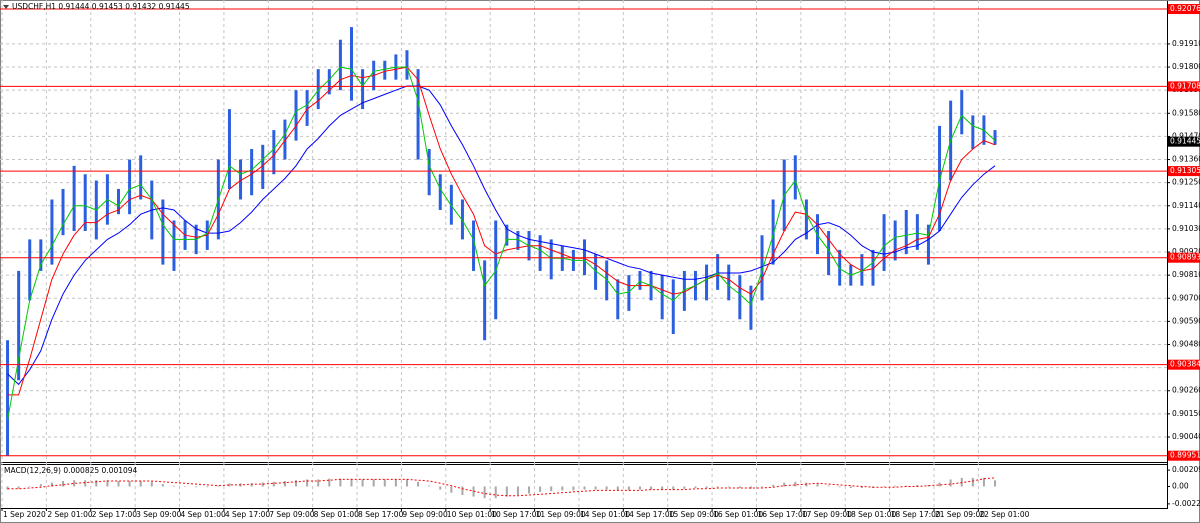  Describe the element at coordinates (71, 470) in the screenshot. I see `macd-title: MACD(12,26,9) 0.000825 0.001094` at that location.